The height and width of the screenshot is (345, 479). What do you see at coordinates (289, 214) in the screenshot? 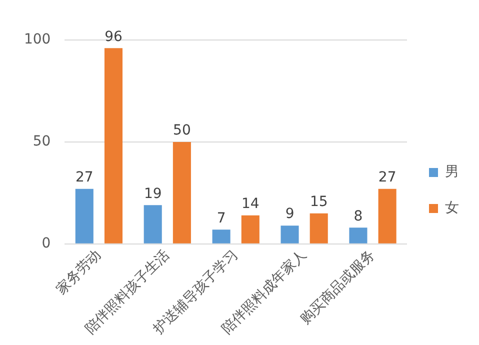
I see `data-label: 9` at bounding box center [289, 214].